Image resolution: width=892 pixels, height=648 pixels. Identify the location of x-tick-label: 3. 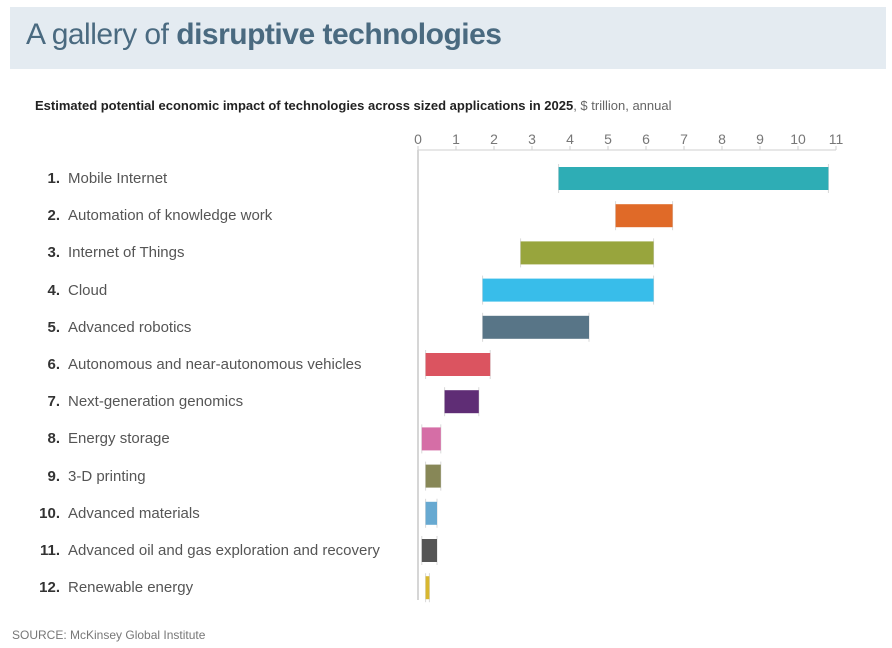
(532, 139).